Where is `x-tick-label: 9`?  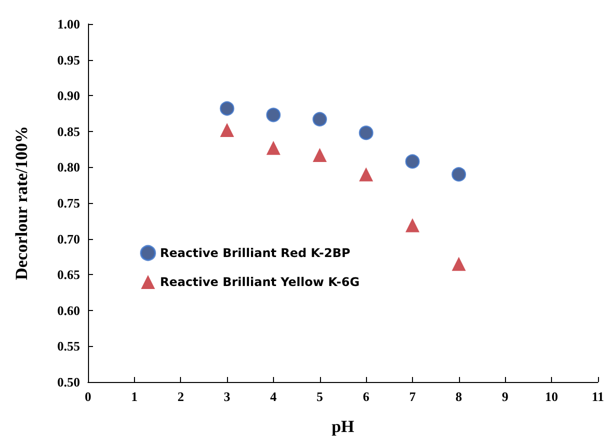 x-tick-label: 9 is located at coordinates (505, 396).